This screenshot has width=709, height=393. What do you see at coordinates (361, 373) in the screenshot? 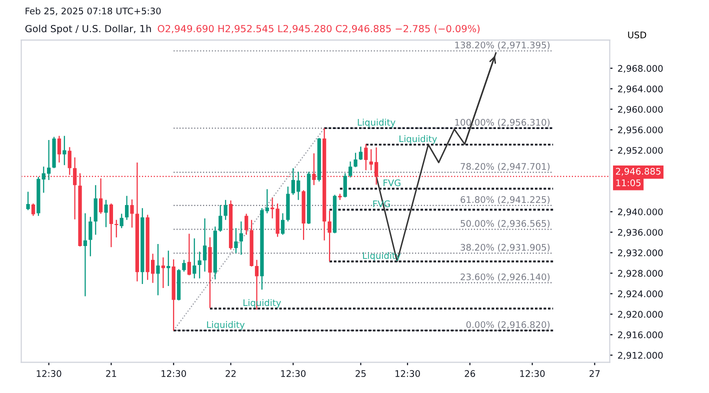
I see `x-tick-label: 25` at bounding box center [361, 373].